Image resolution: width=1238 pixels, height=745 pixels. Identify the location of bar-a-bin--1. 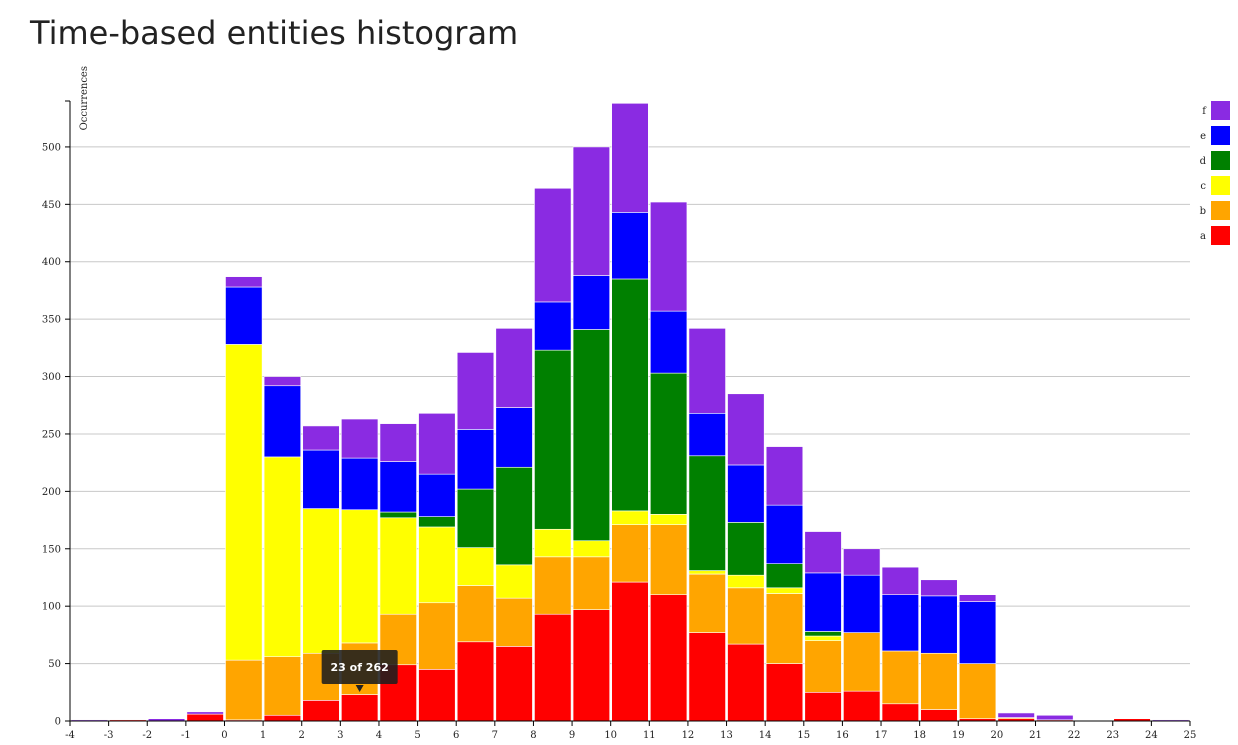
(205, 717).